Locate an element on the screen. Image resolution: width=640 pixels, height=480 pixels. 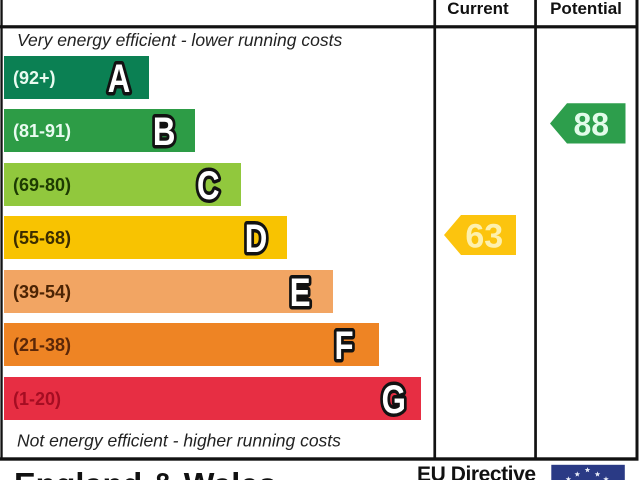
svg-text: (55-68) is located at coordinates (42, 238).